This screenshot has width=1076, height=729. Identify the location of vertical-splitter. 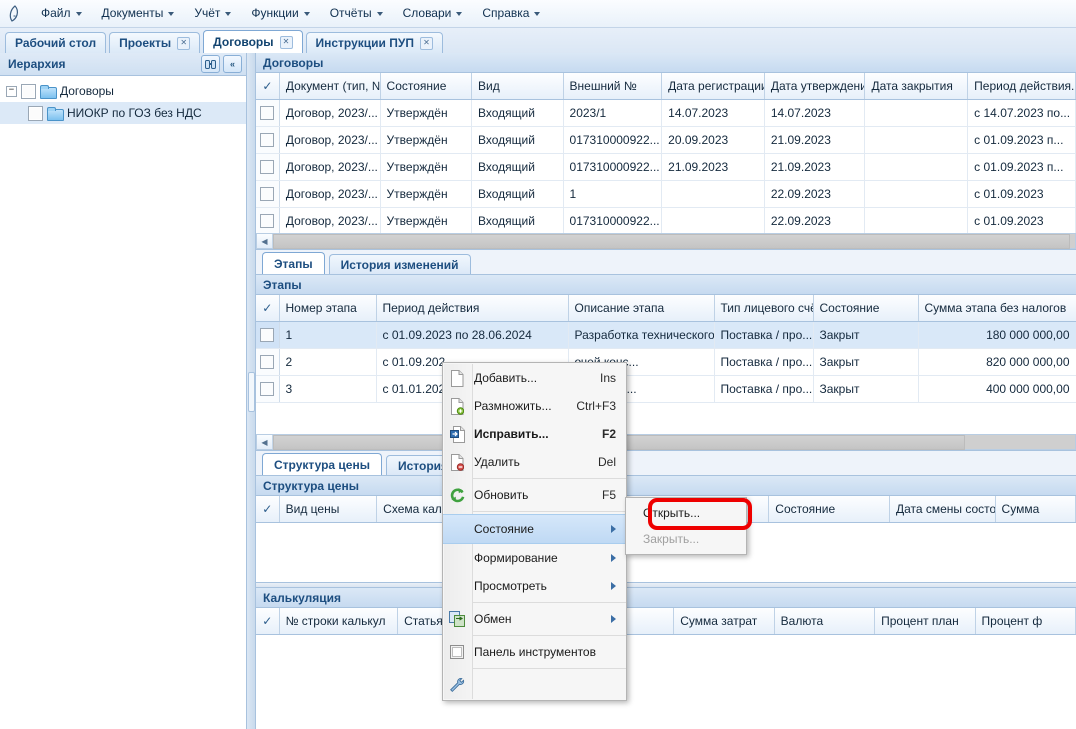
(251, 391).